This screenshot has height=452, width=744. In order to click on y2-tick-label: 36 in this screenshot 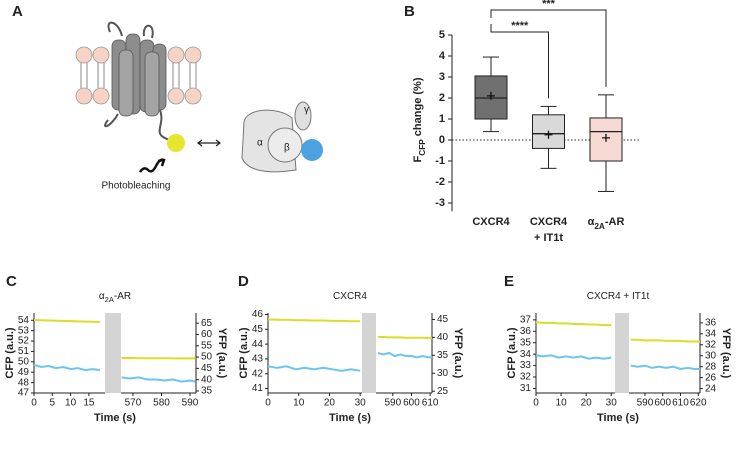, I will do `click(711, 323)`.